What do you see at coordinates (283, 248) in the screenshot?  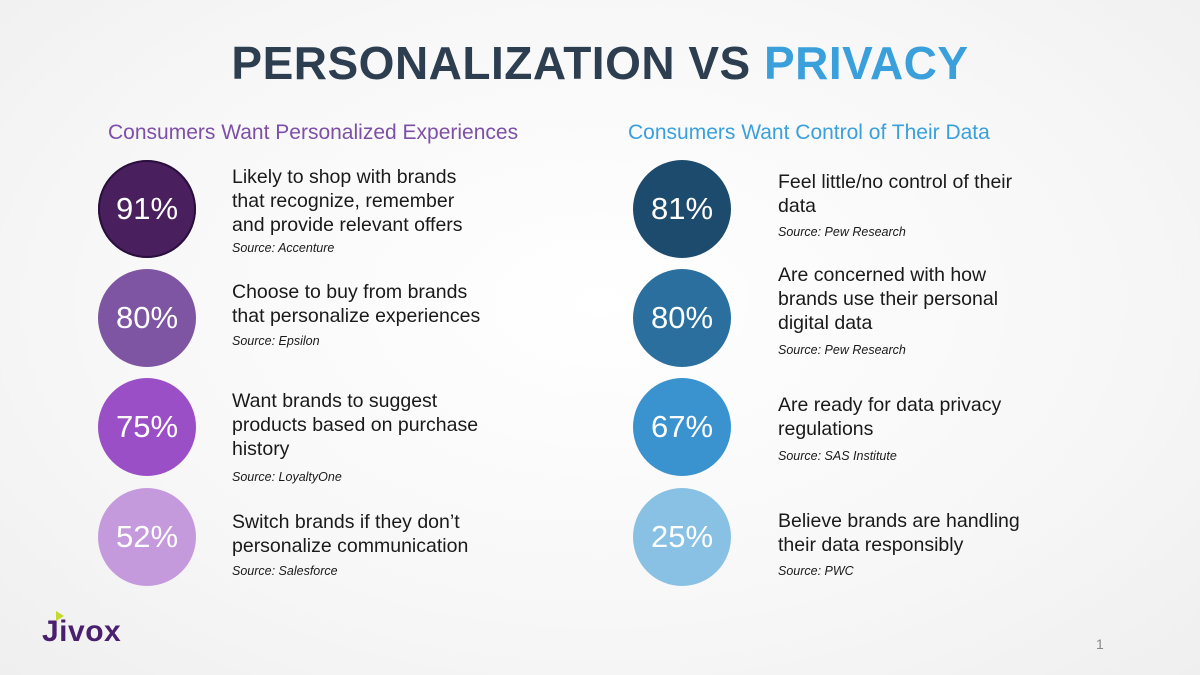 I see `stat-source: Source: Accenture` at bounding box center [283, 248].